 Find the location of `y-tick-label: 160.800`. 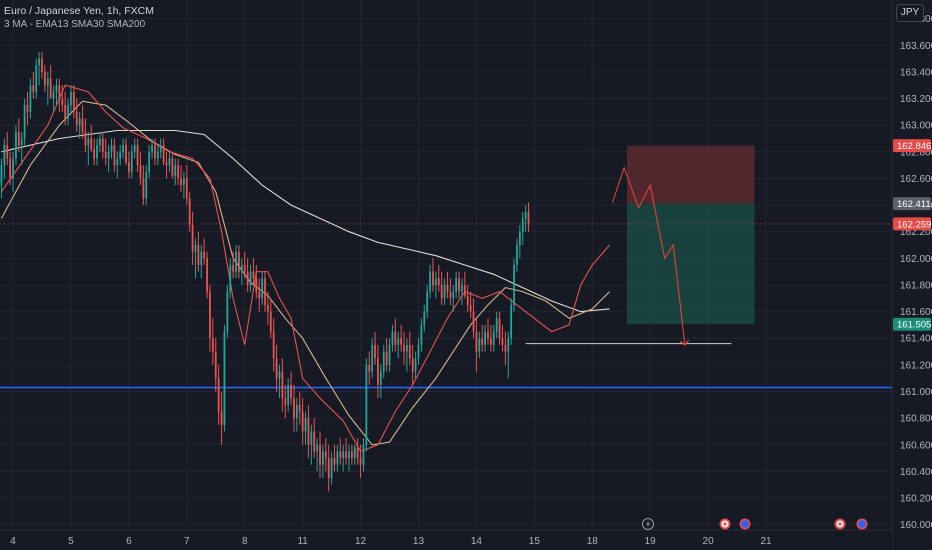

y-tick-label: 160.800 is located at coordinates (916, 419).